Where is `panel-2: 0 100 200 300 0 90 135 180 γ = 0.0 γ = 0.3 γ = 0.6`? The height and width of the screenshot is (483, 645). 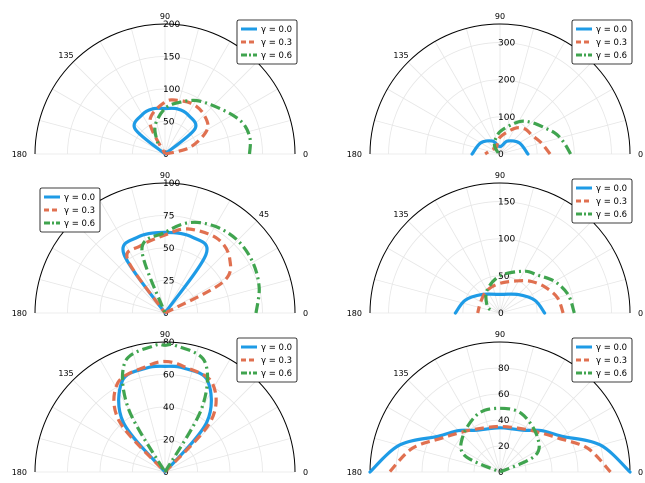 panel-2: 0 100 200 300 0 90 135 180 γ = 0.0 γ = 0.3 γ = 0.6 is located at coordinates (495, 86).